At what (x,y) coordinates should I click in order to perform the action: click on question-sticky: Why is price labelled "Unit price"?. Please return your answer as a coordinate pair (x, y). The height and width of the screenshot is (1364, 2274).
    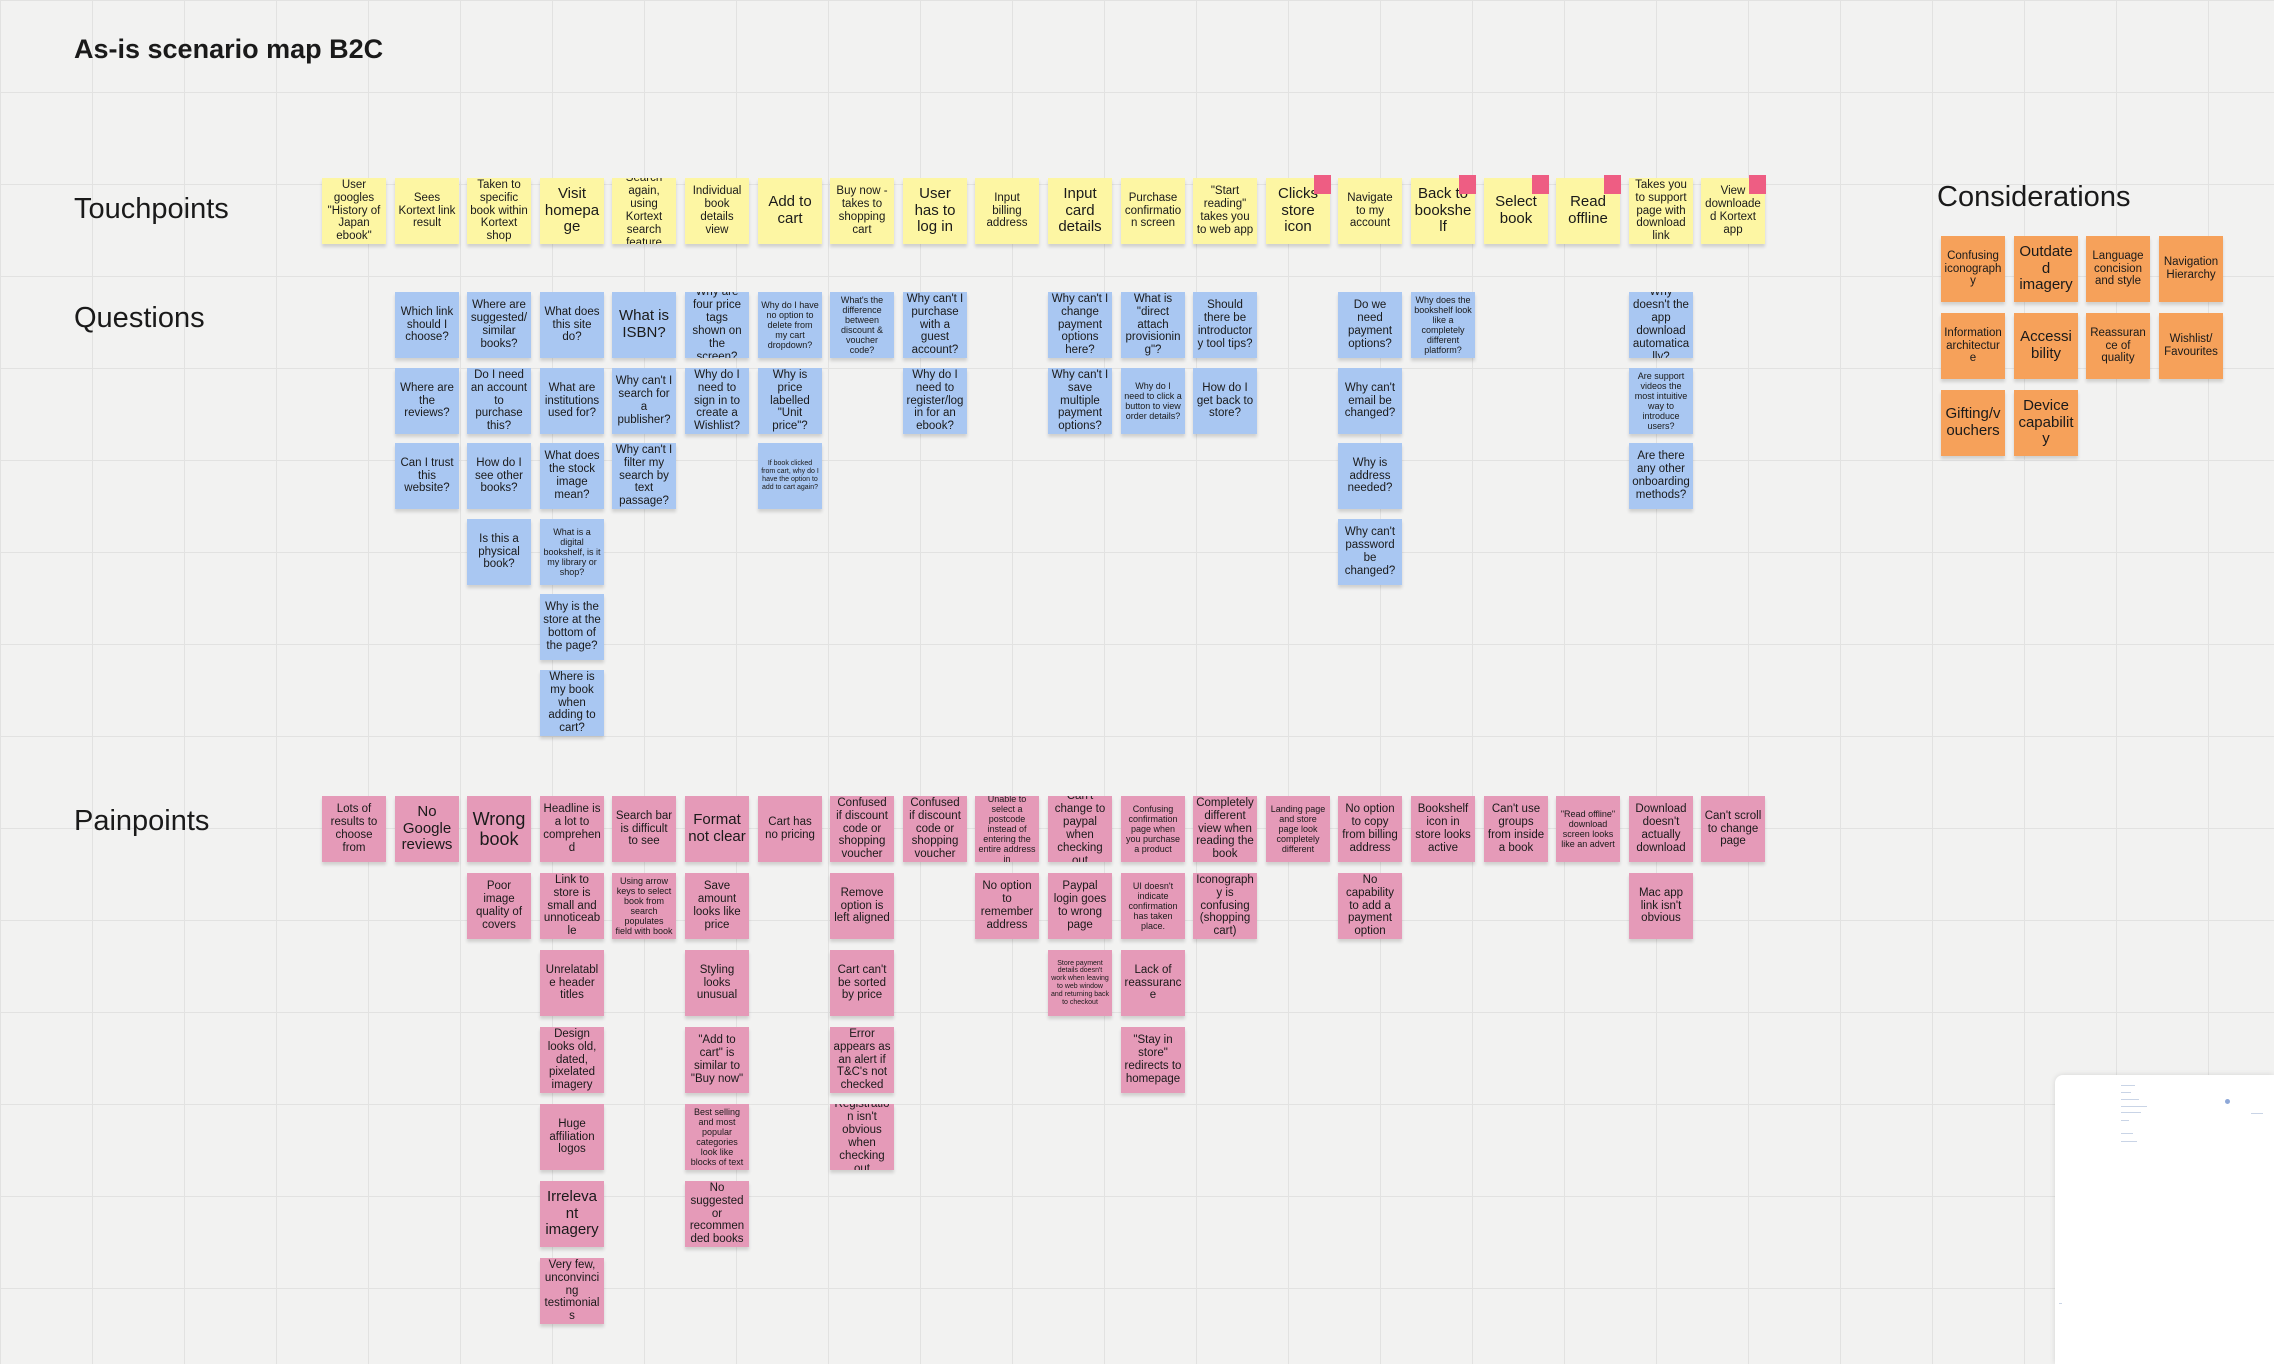
    Looking at the image, I should click on (790, 401).